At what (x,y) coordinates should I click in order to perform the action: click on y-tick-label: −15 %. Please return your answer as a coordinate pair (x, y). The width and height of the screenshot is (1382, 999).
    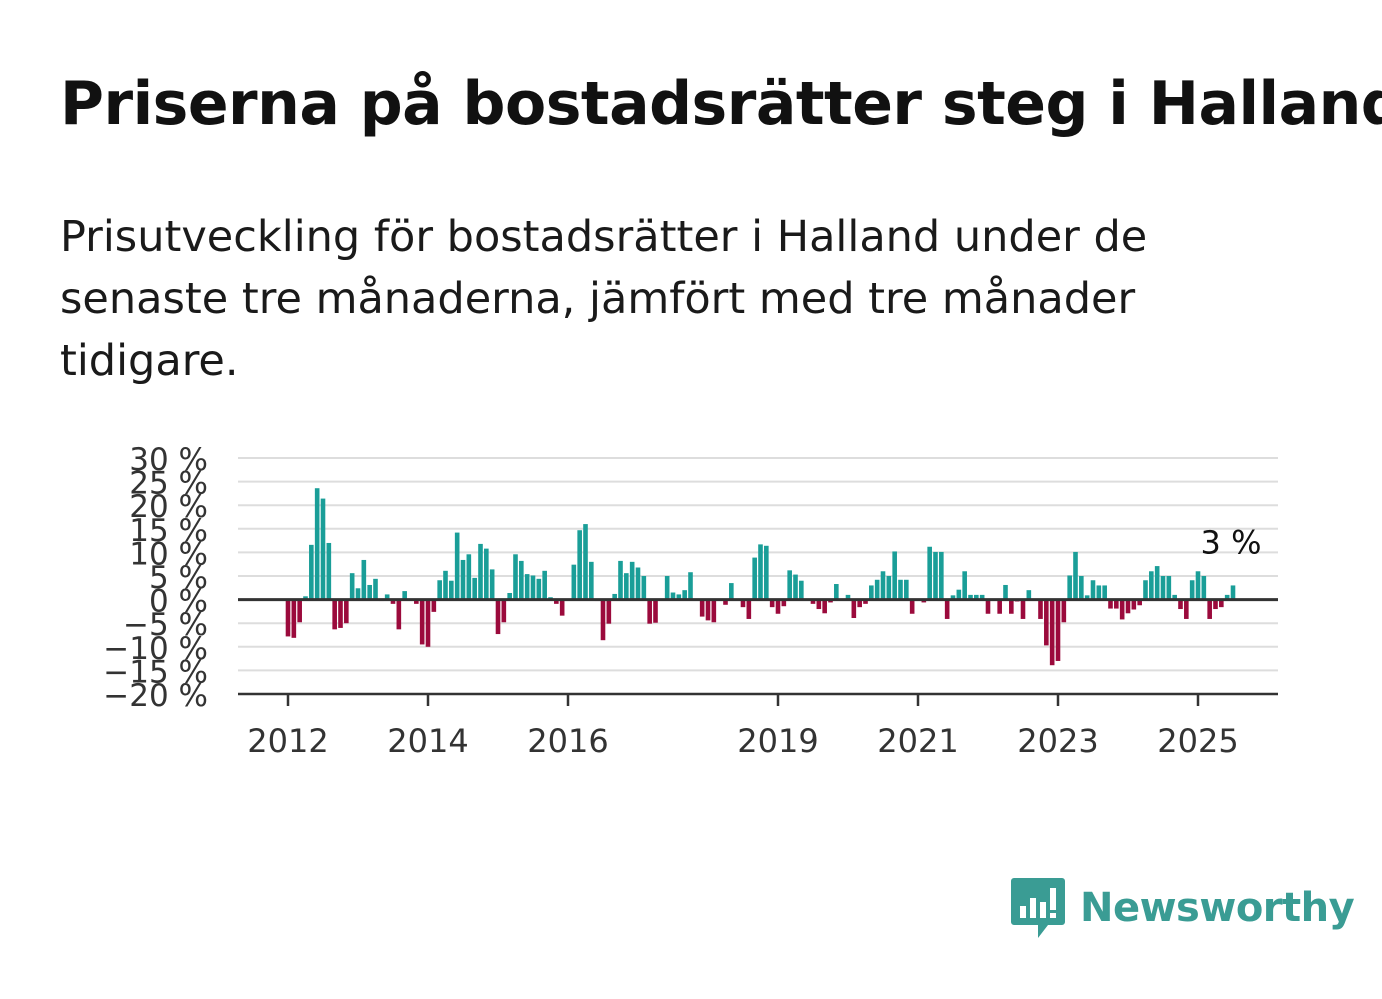
    Looking at the image, I should click on (155, 672).